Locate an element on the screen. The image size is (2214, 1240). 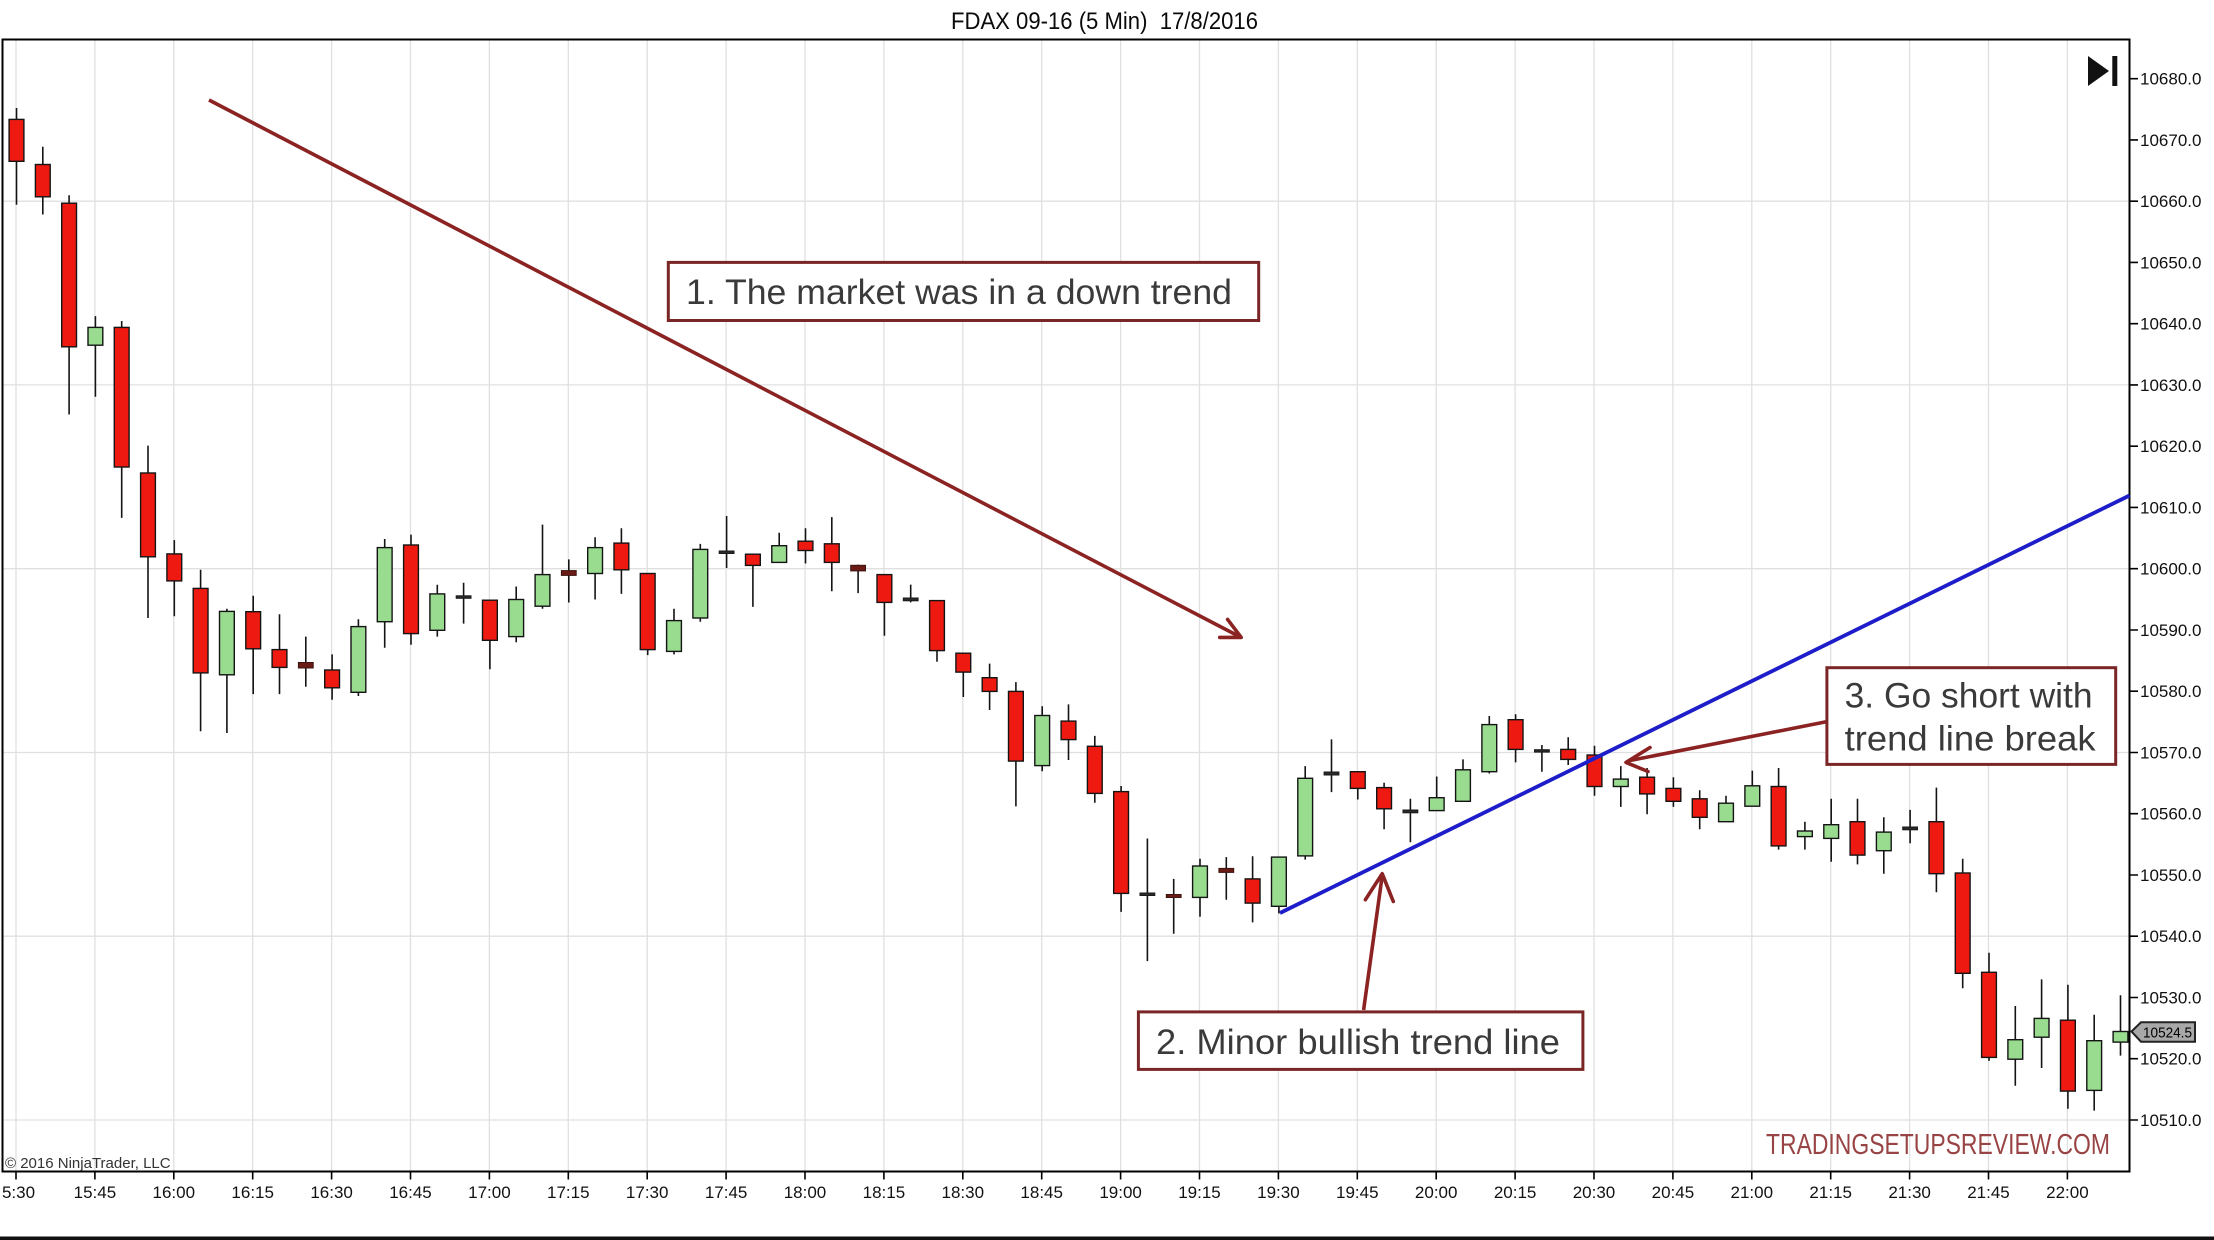
svg-text: 10524.5 is located at coordinates (2167, 1033).